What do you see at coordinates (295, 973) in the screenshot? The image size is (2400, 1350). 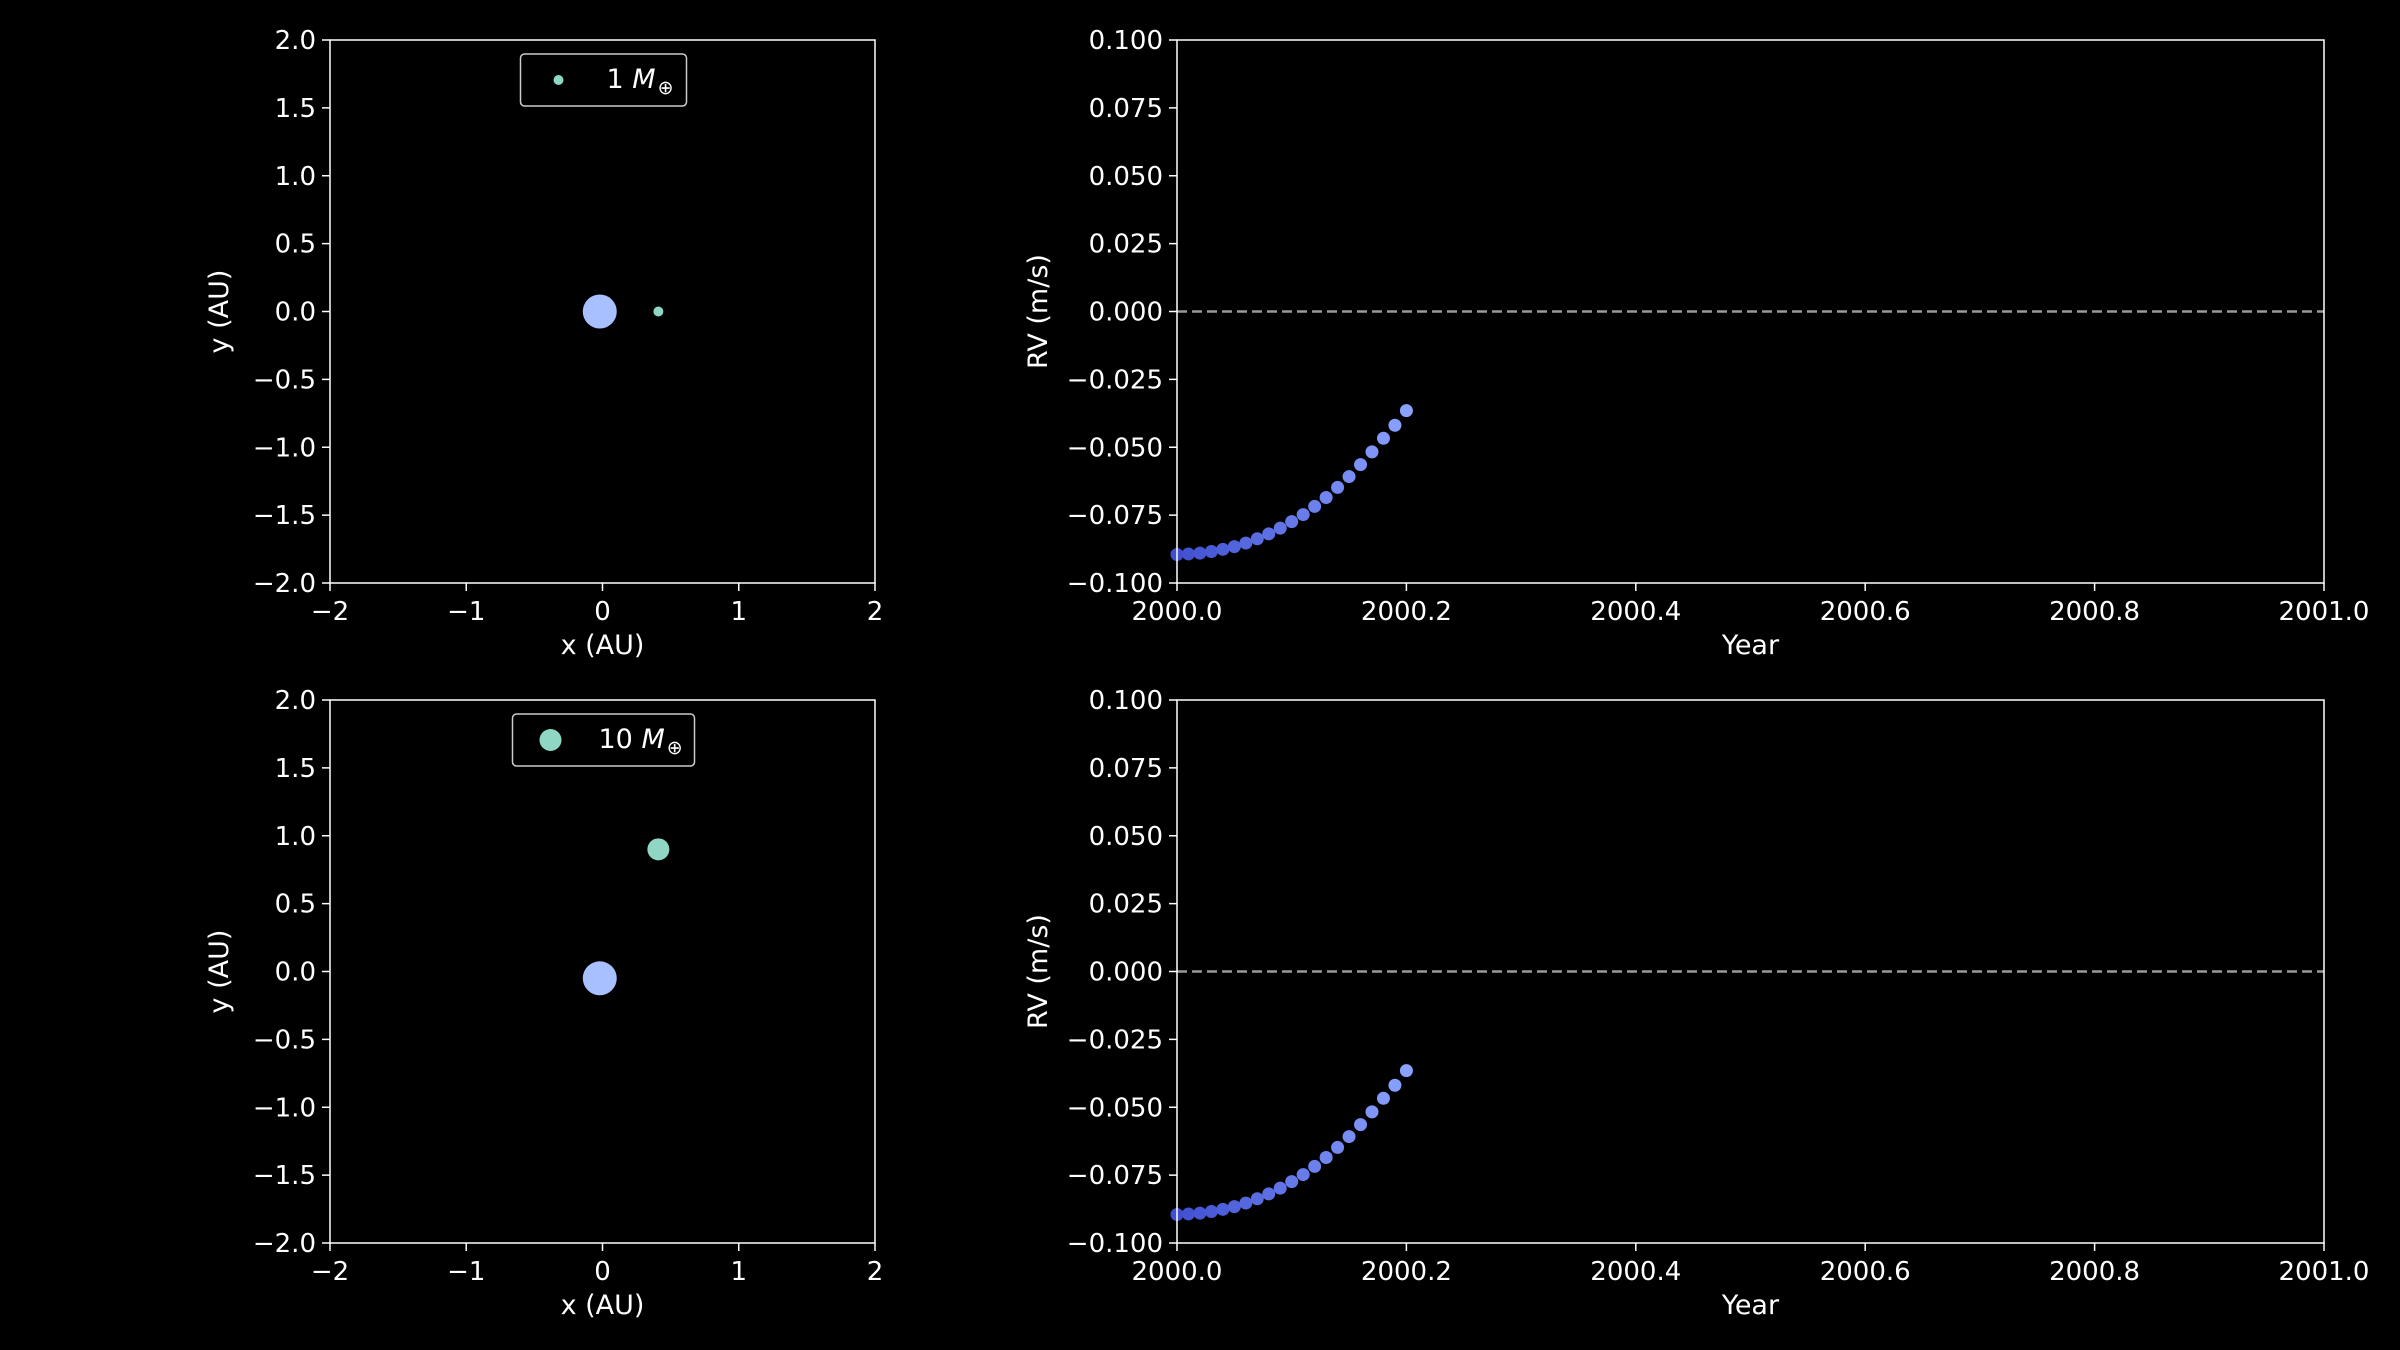 I see `y-tick-label: 0.0` at bounding box center [295, 973].